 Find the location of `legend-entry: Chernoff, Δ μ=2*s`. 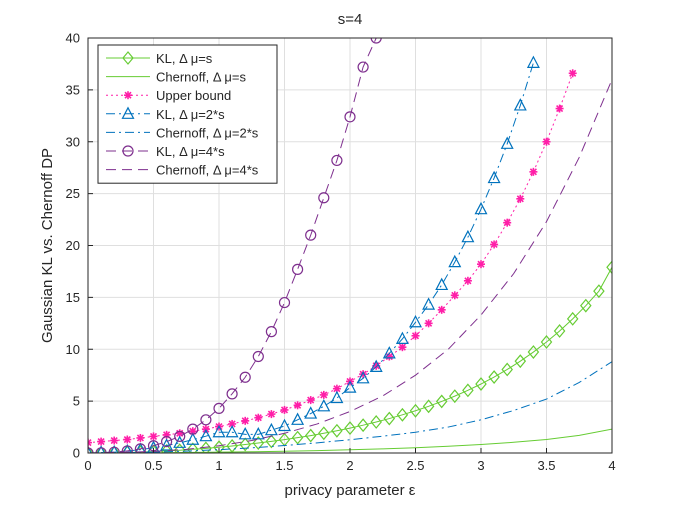

legend-entry: Chernoff, Δ μ=2*s is located at coordinates (182, 132).